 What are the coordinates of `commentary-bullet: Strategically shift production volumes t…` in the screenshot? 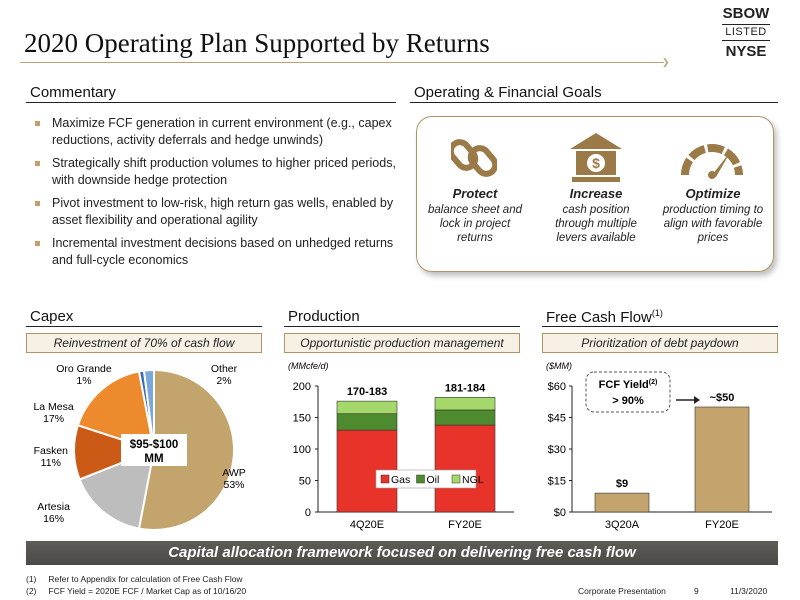 It's located at (215, 172).